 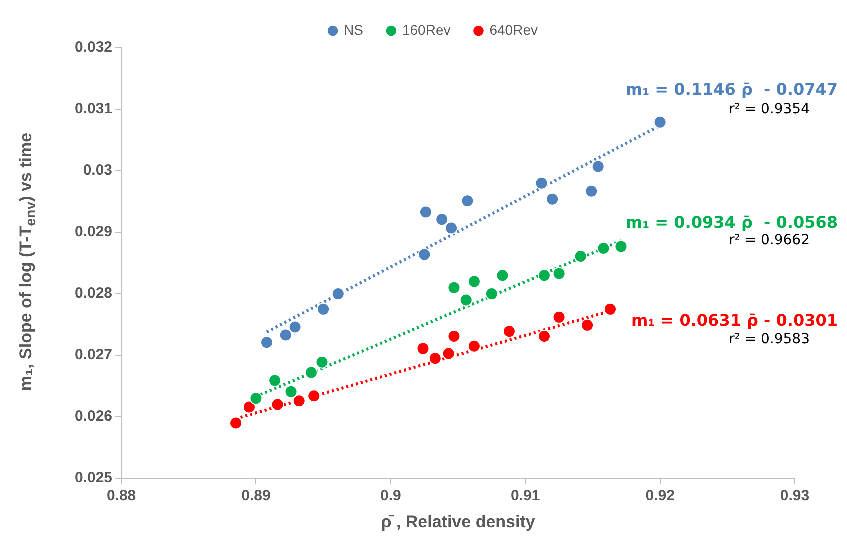 What do you see at coordinates (93, 478) in the screenshot?
I see `y-tick-label: 0.025` at bounding box center [93, 478].